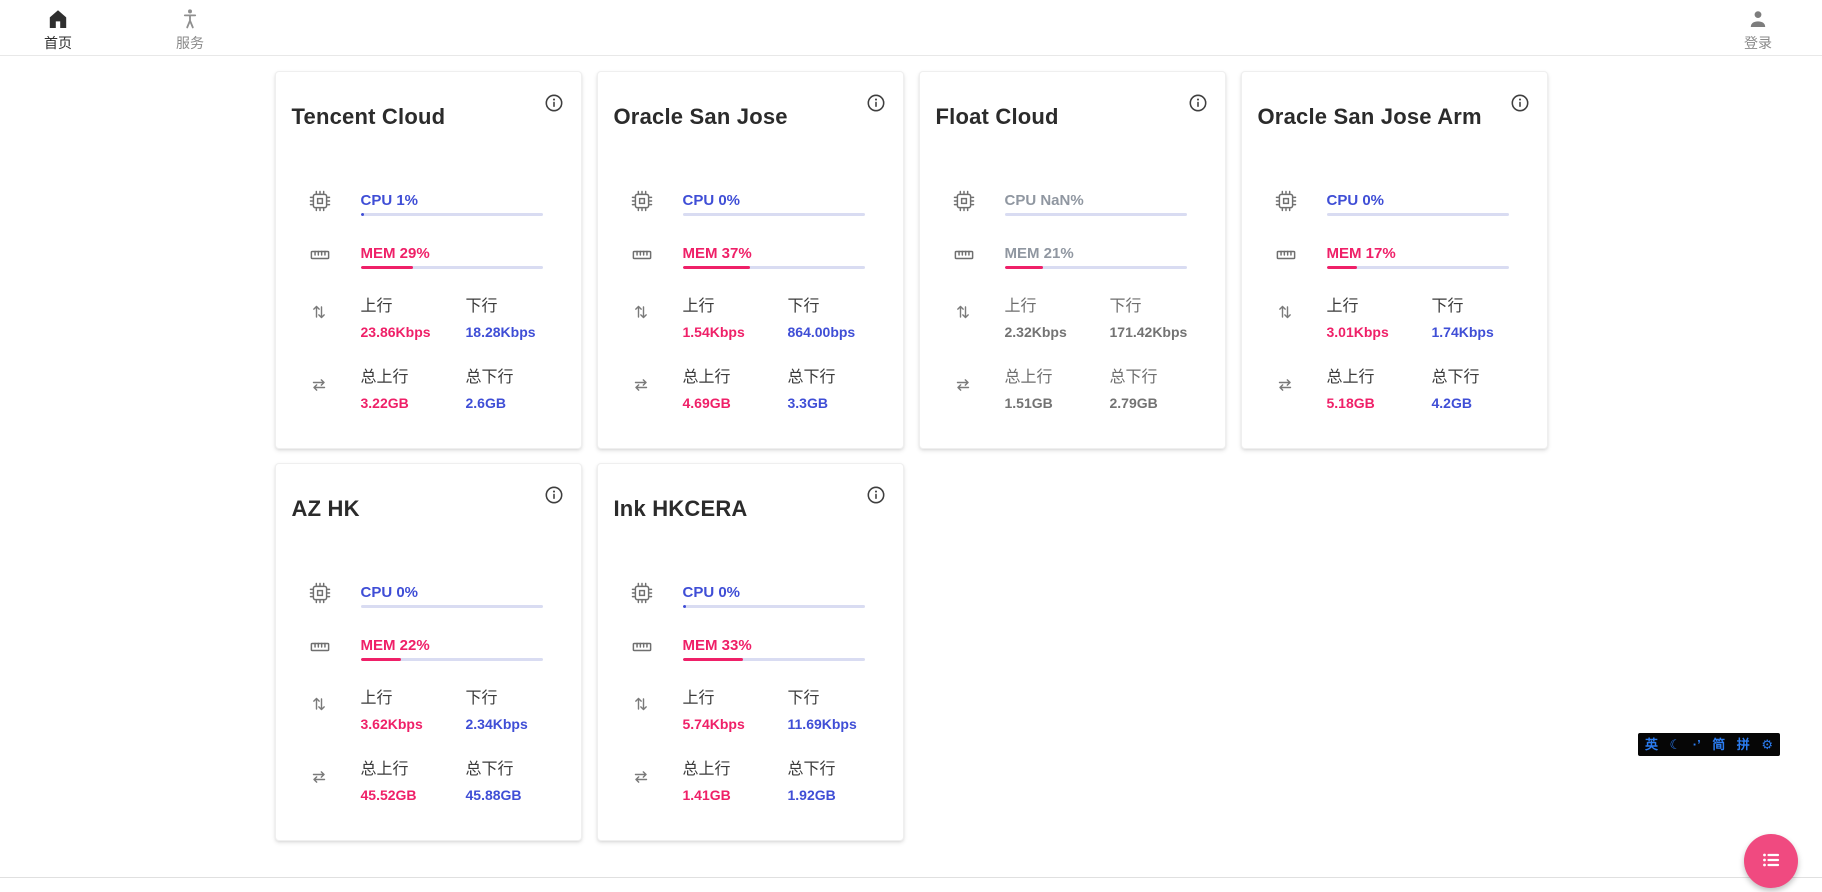 The height and width of the screenshot is (892, 1822). What do you see at coordinates (1743, 744) in the screenshot?
I see `ime-pinyin-toggle: 拼` at bounding box center [1743, 744].